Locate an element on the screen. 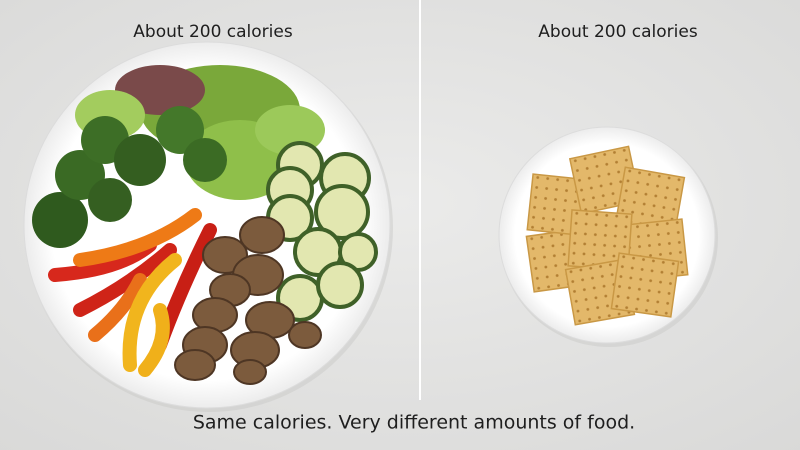  broccoli is located at coordinates (129, 177).